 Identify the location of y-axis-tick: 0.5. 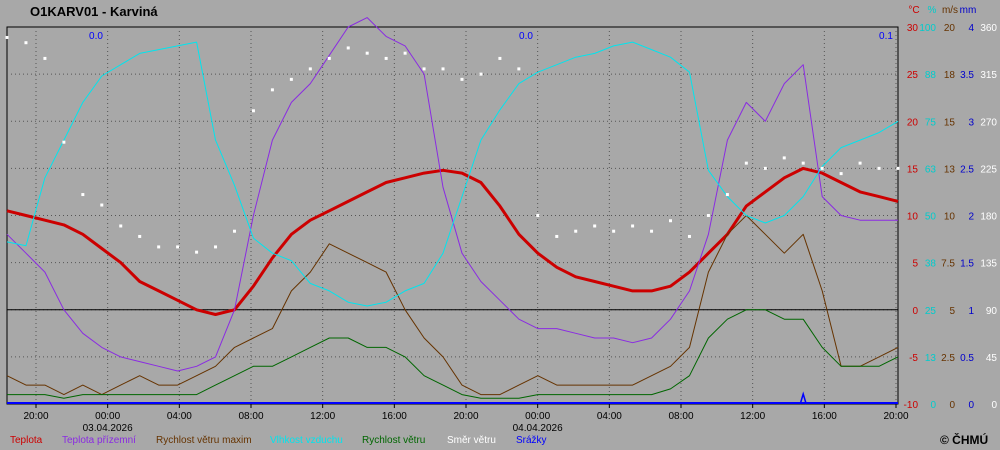
(967, 358).